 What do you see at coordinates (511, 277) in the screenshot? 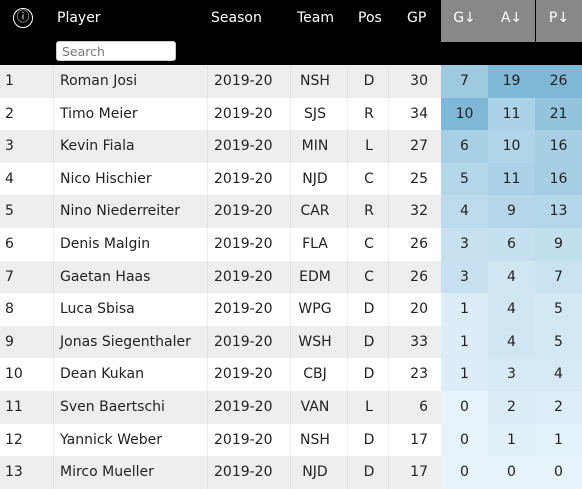
I see `assists-cell: 4` at bounding box center [511, 277].